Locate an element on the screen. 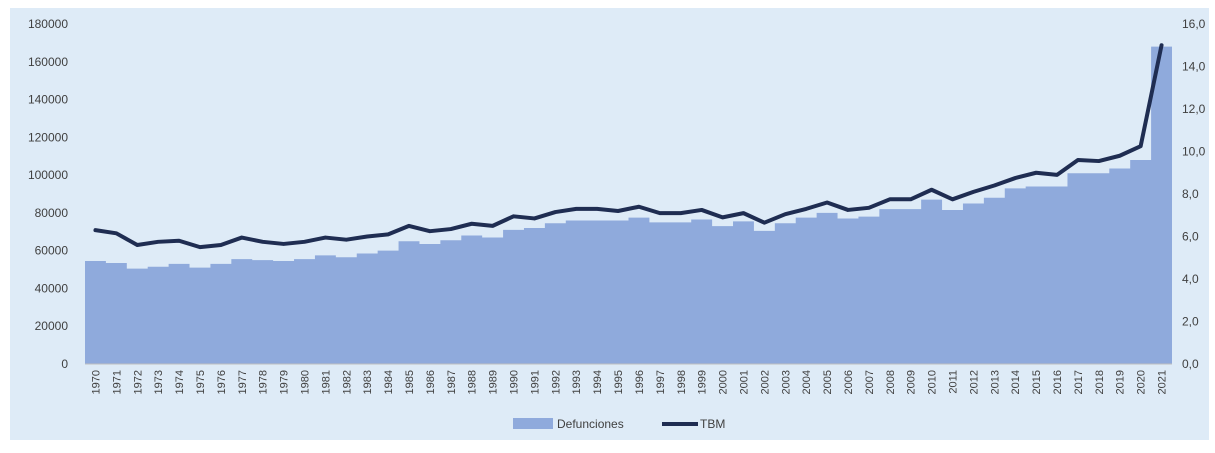 The width and height of the screenshot is (1215, 453). x-tick-label: 1983 is located at coordinates (368, 382).